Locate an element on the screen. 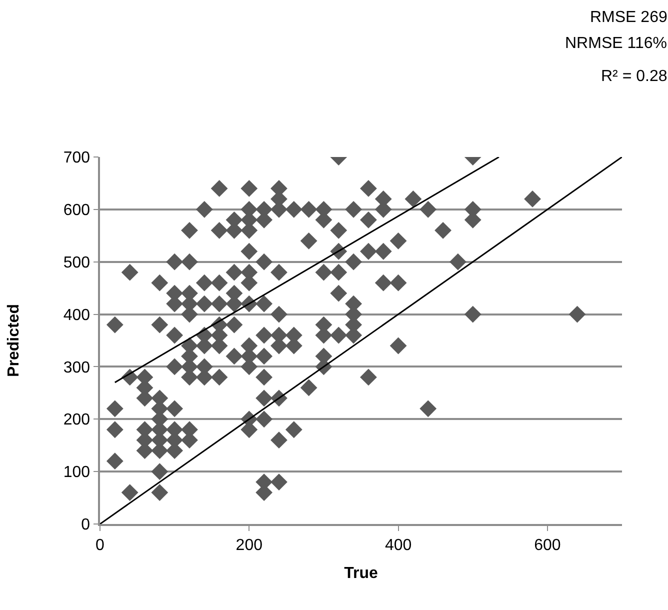 The height and width of the screenshot is (610, 668). y-axis-title: Predicted is located at coordinates (14, 340).